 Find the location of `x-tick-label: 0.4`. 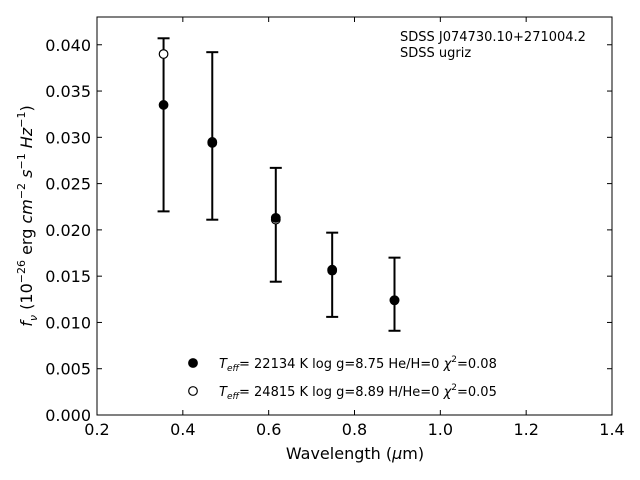

x-tick-label: 0.4 is located at coordinates (182, 429).